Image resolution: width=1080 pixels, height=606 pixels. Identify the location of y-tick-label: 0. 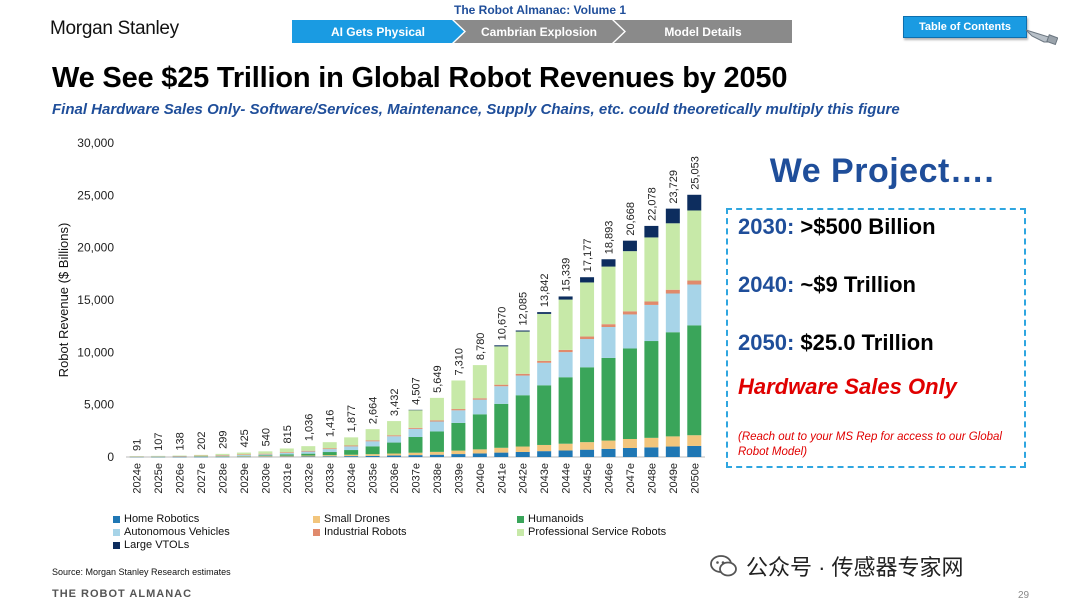
(110, 457).